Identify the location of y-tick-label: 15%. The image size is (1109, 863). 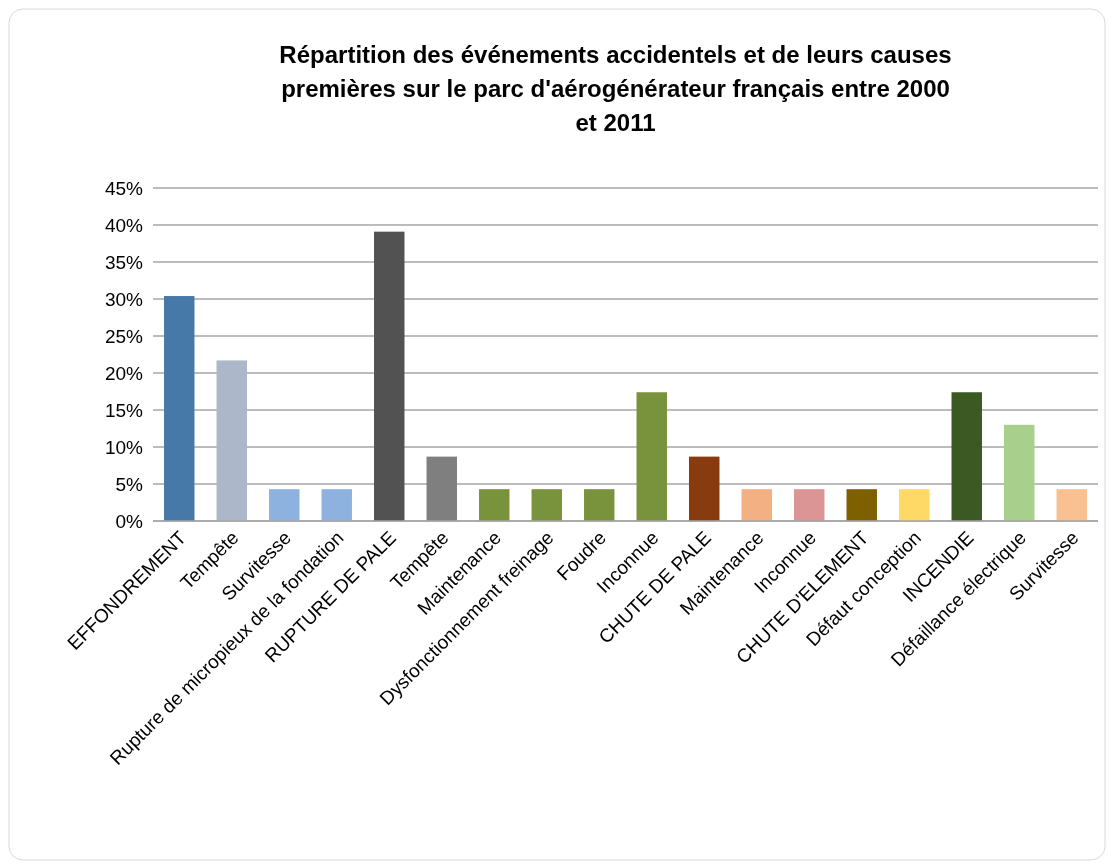
(124, 410).